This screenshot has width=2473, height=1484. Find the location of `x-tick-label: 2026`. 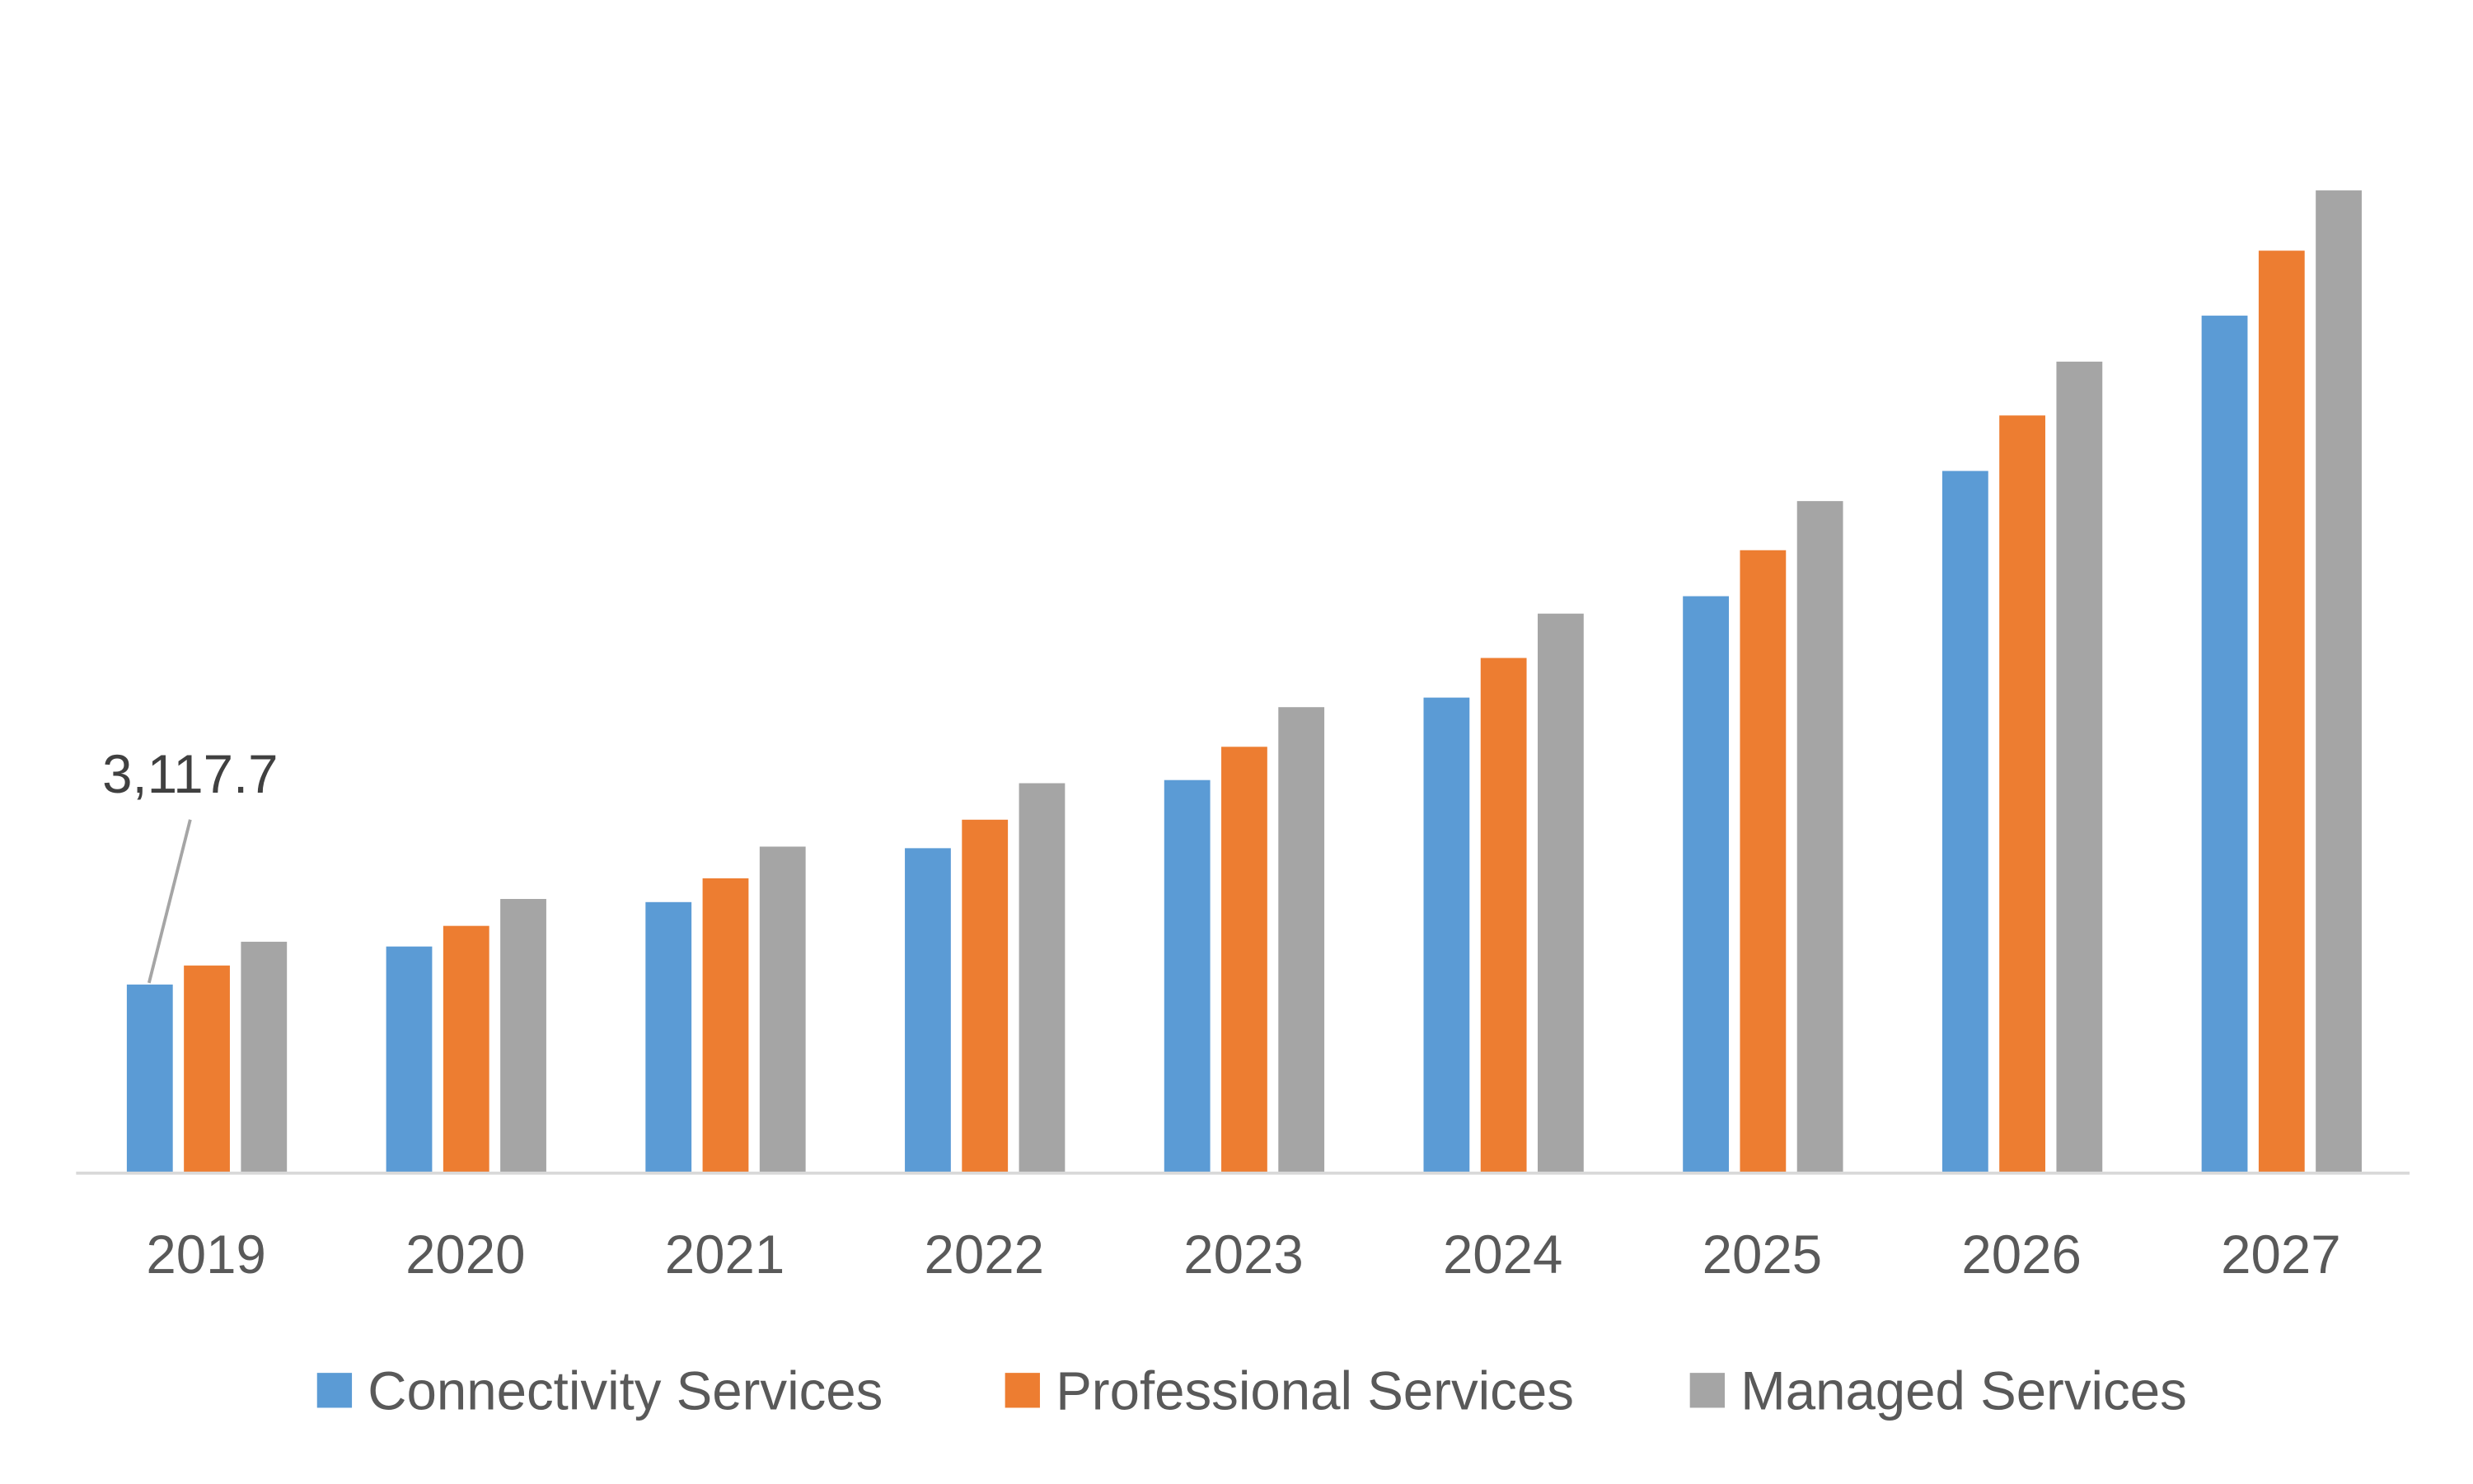

x-tick-label: 2026 is located at coordinates (2021, 1254).